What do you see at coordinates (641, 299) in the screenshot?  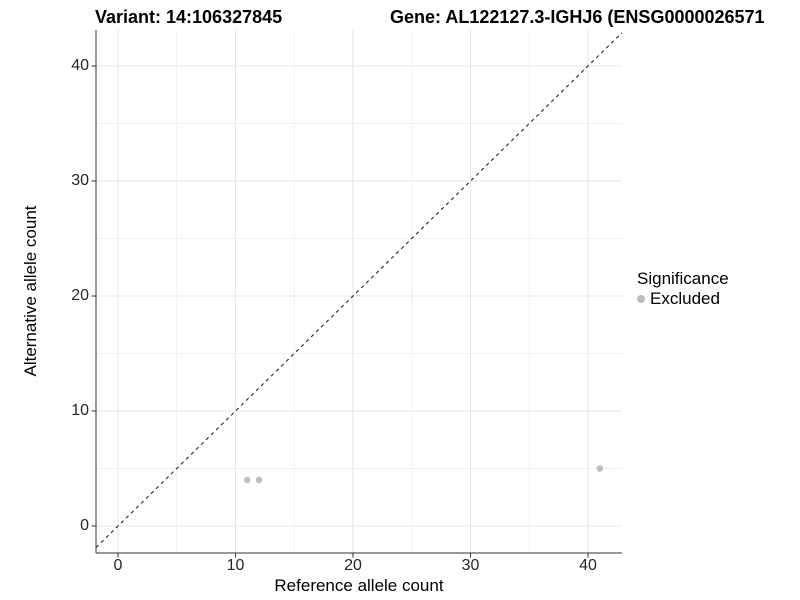 I see `legend-point-swatch` at bounding box center [641, 299].